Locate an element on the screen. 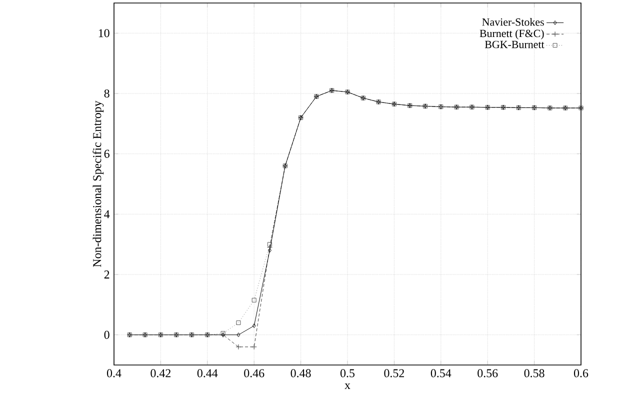  x-tick-label: 0.44 is located at coordinates (207, 373).